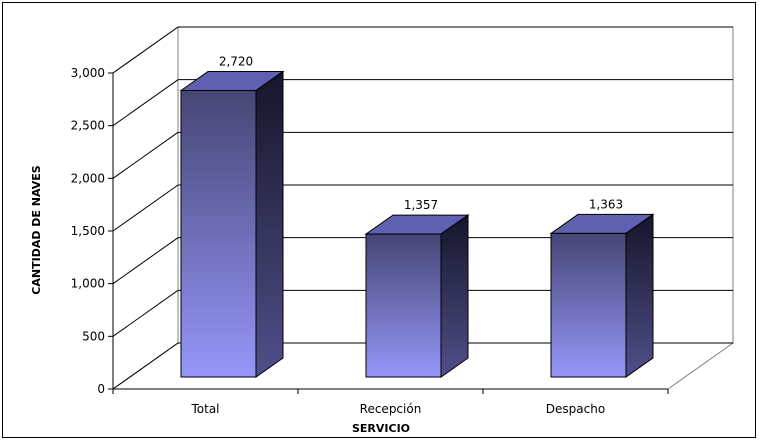  What do you see at coordinates (88, 284) in the screenshot?
I see `y-tick-label: 1,000` at bounding box center [88, 284].